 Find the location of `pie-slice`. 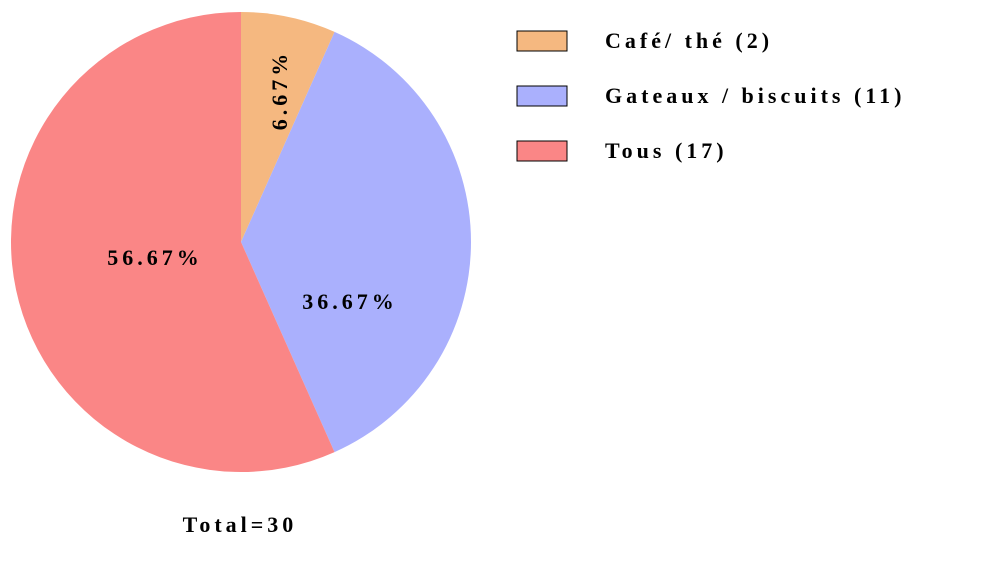

pie-slice is located at coordinates (288, 127).